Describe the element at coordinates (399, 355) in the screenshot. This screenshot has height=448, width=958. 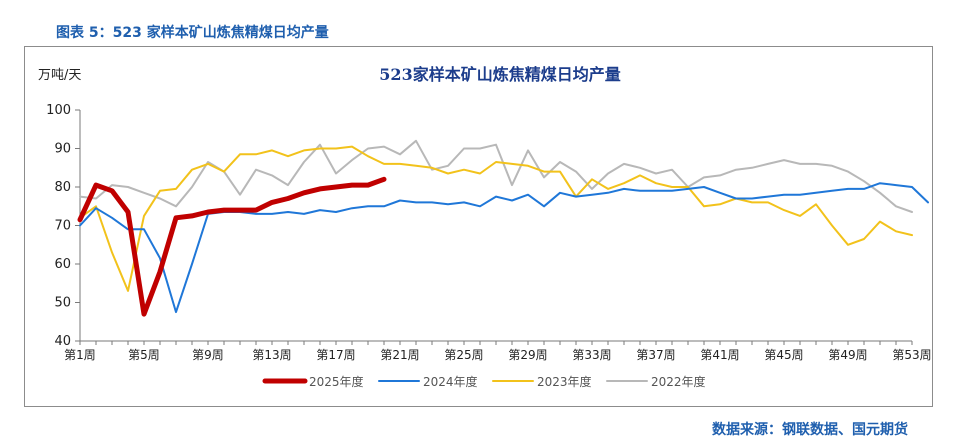
I see `x-tick-label: 第21周` at that location.